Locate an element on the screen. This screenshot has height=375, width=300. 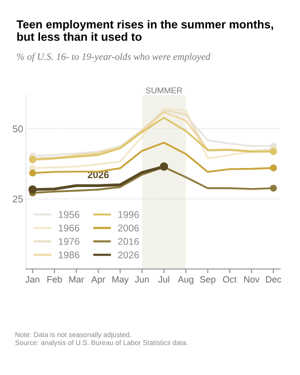
x-tick-label: Jan is located at coordinates (32, 279).